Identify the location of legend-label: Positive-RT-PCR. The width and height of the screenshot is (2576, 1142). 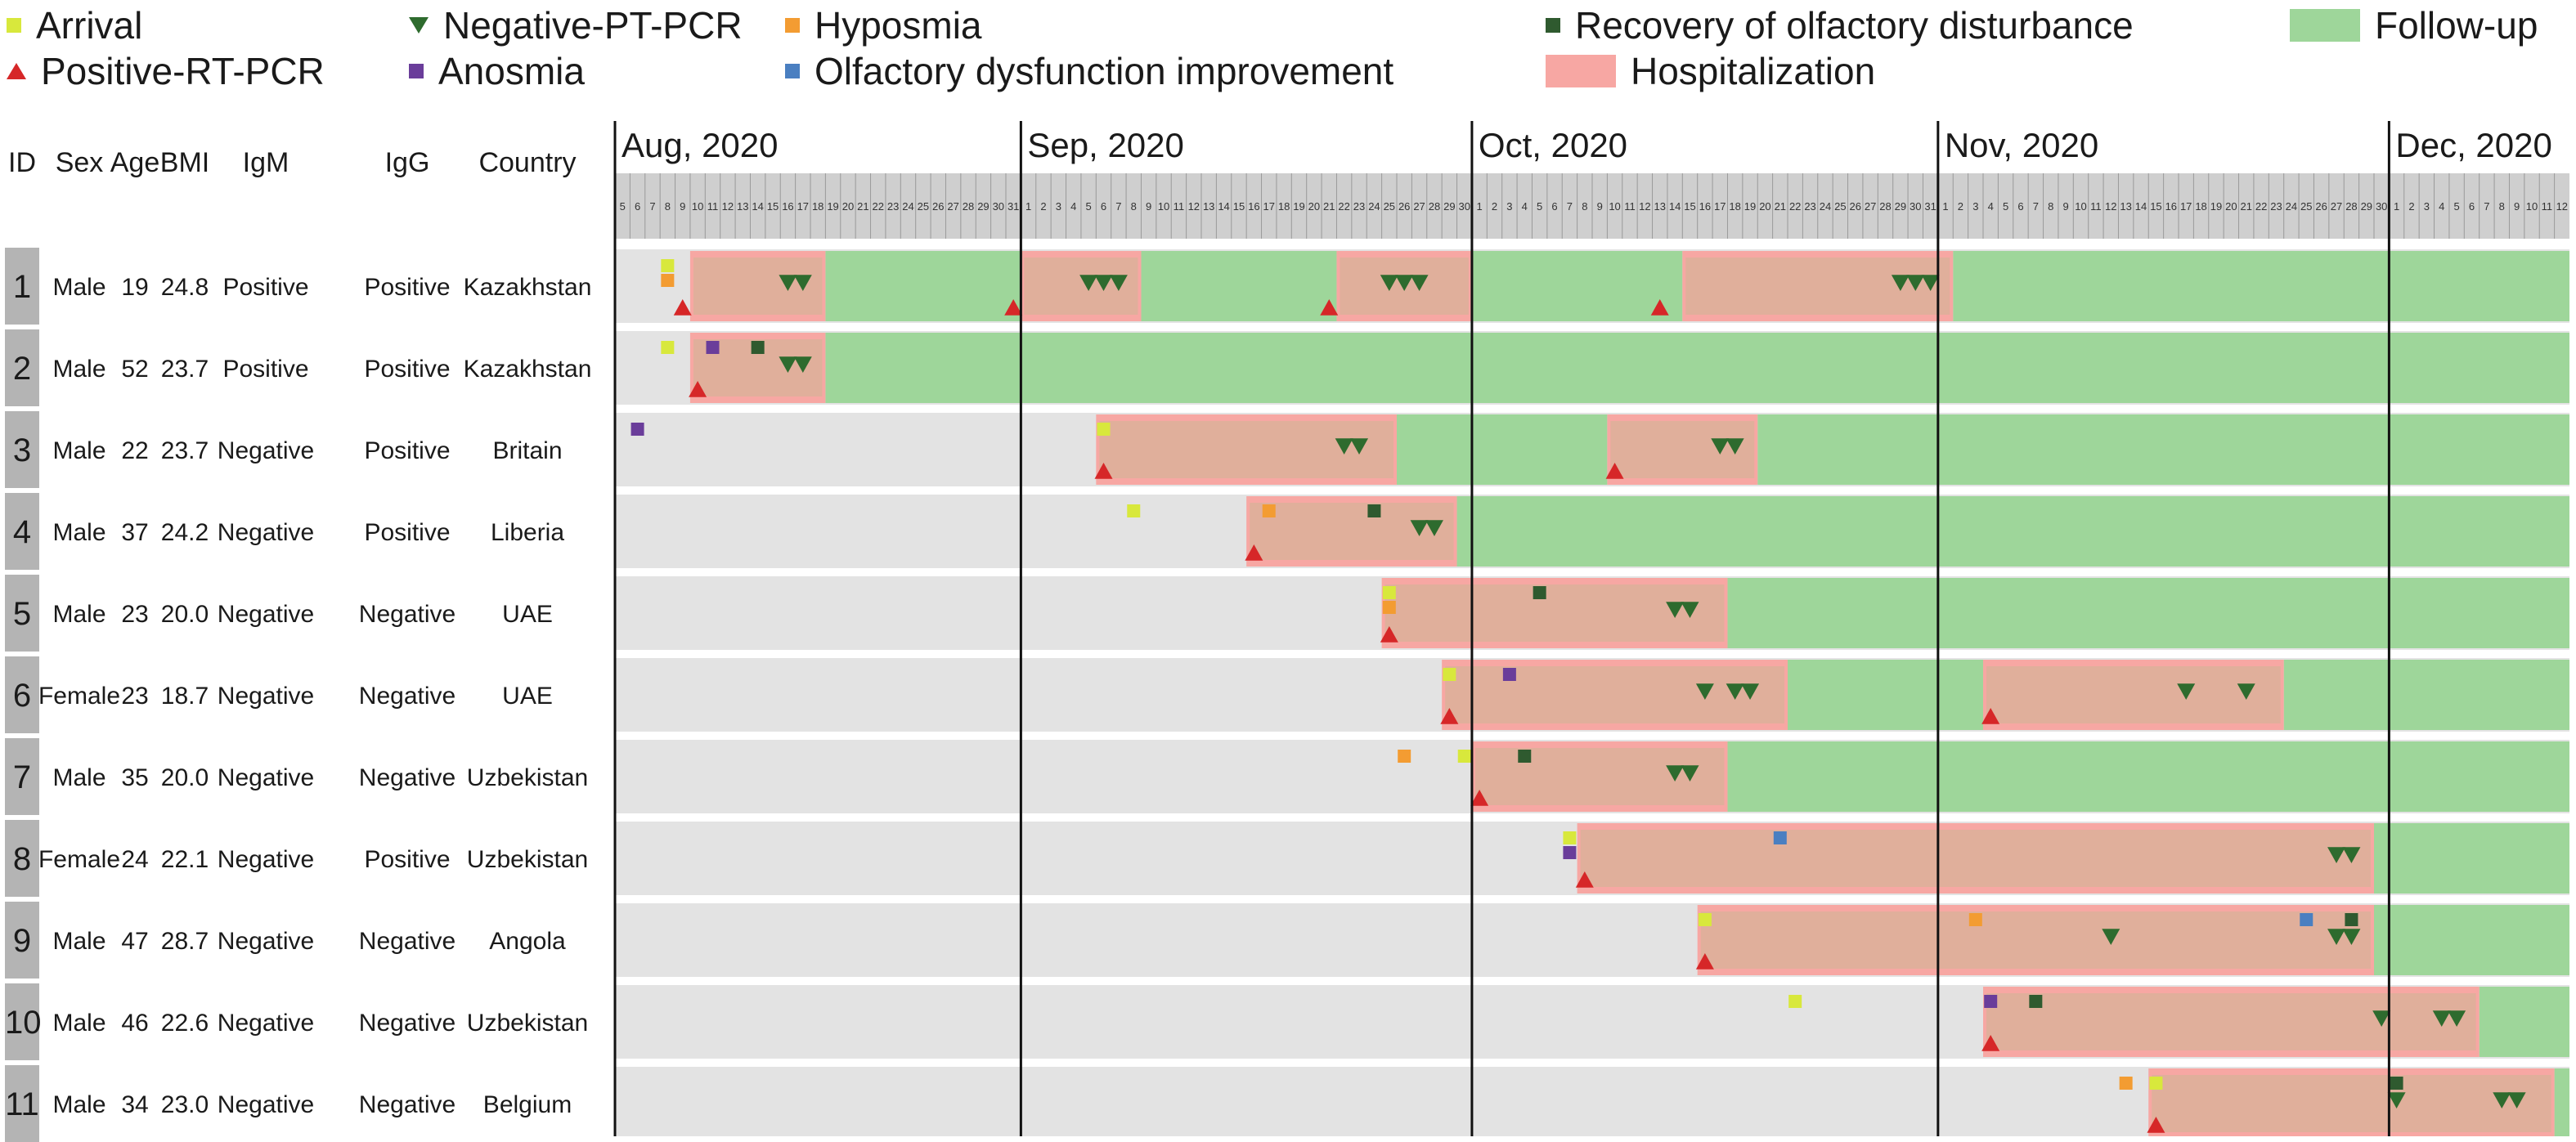
(183, 71).